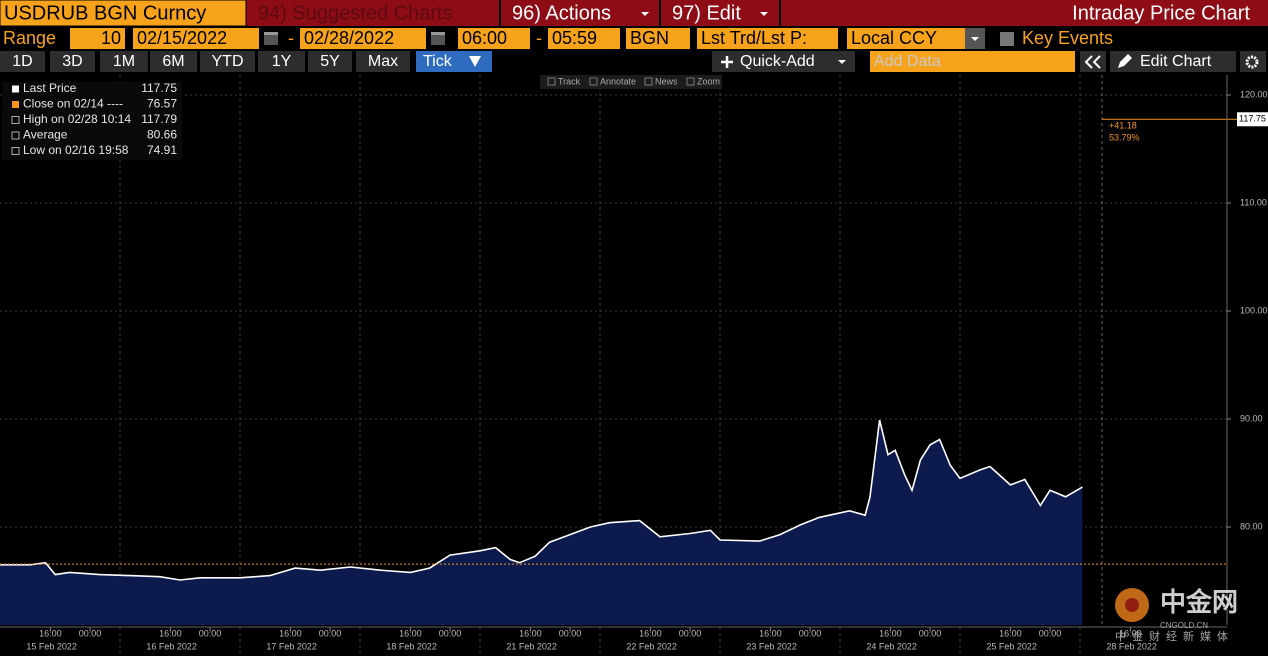  Describe the element at coordinates (1067, 38) in the screenshot. I see `key-events: Key Events` at that location.